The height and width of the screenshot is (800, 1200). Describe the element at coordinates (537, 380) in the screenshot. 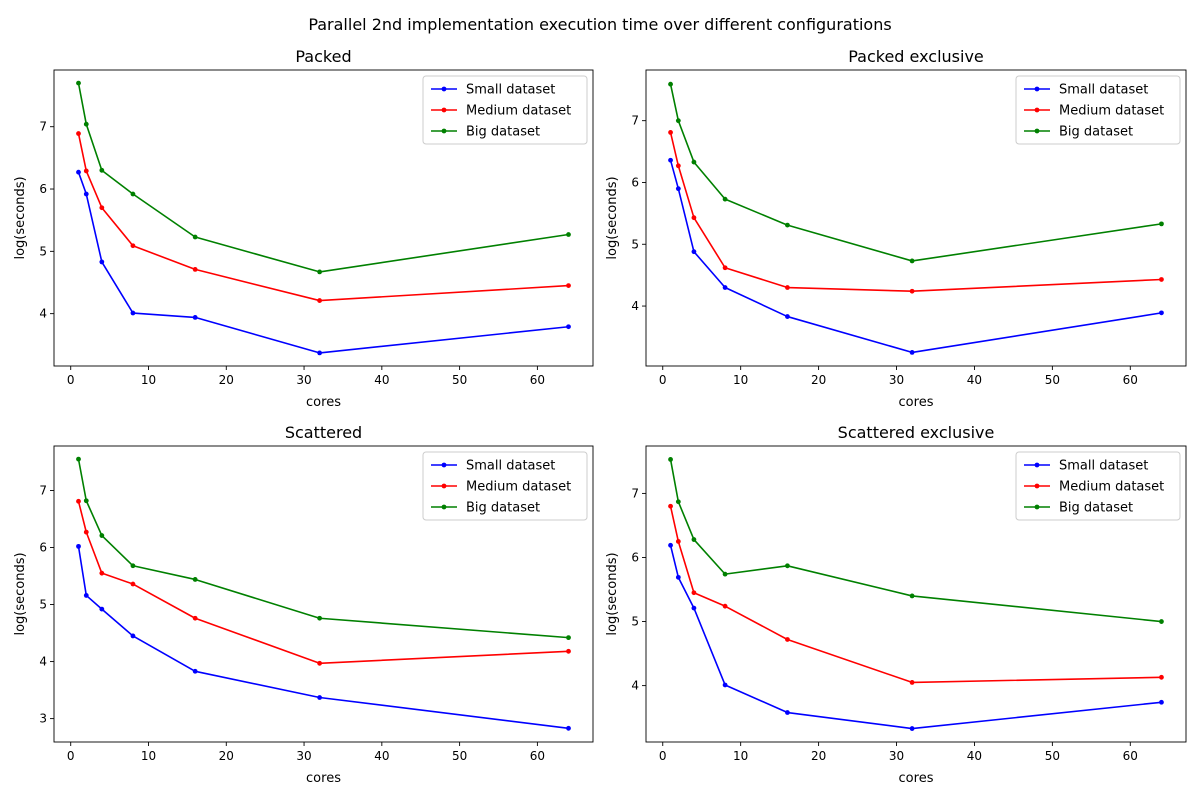

I see `x-tick-label: 60` at that location.